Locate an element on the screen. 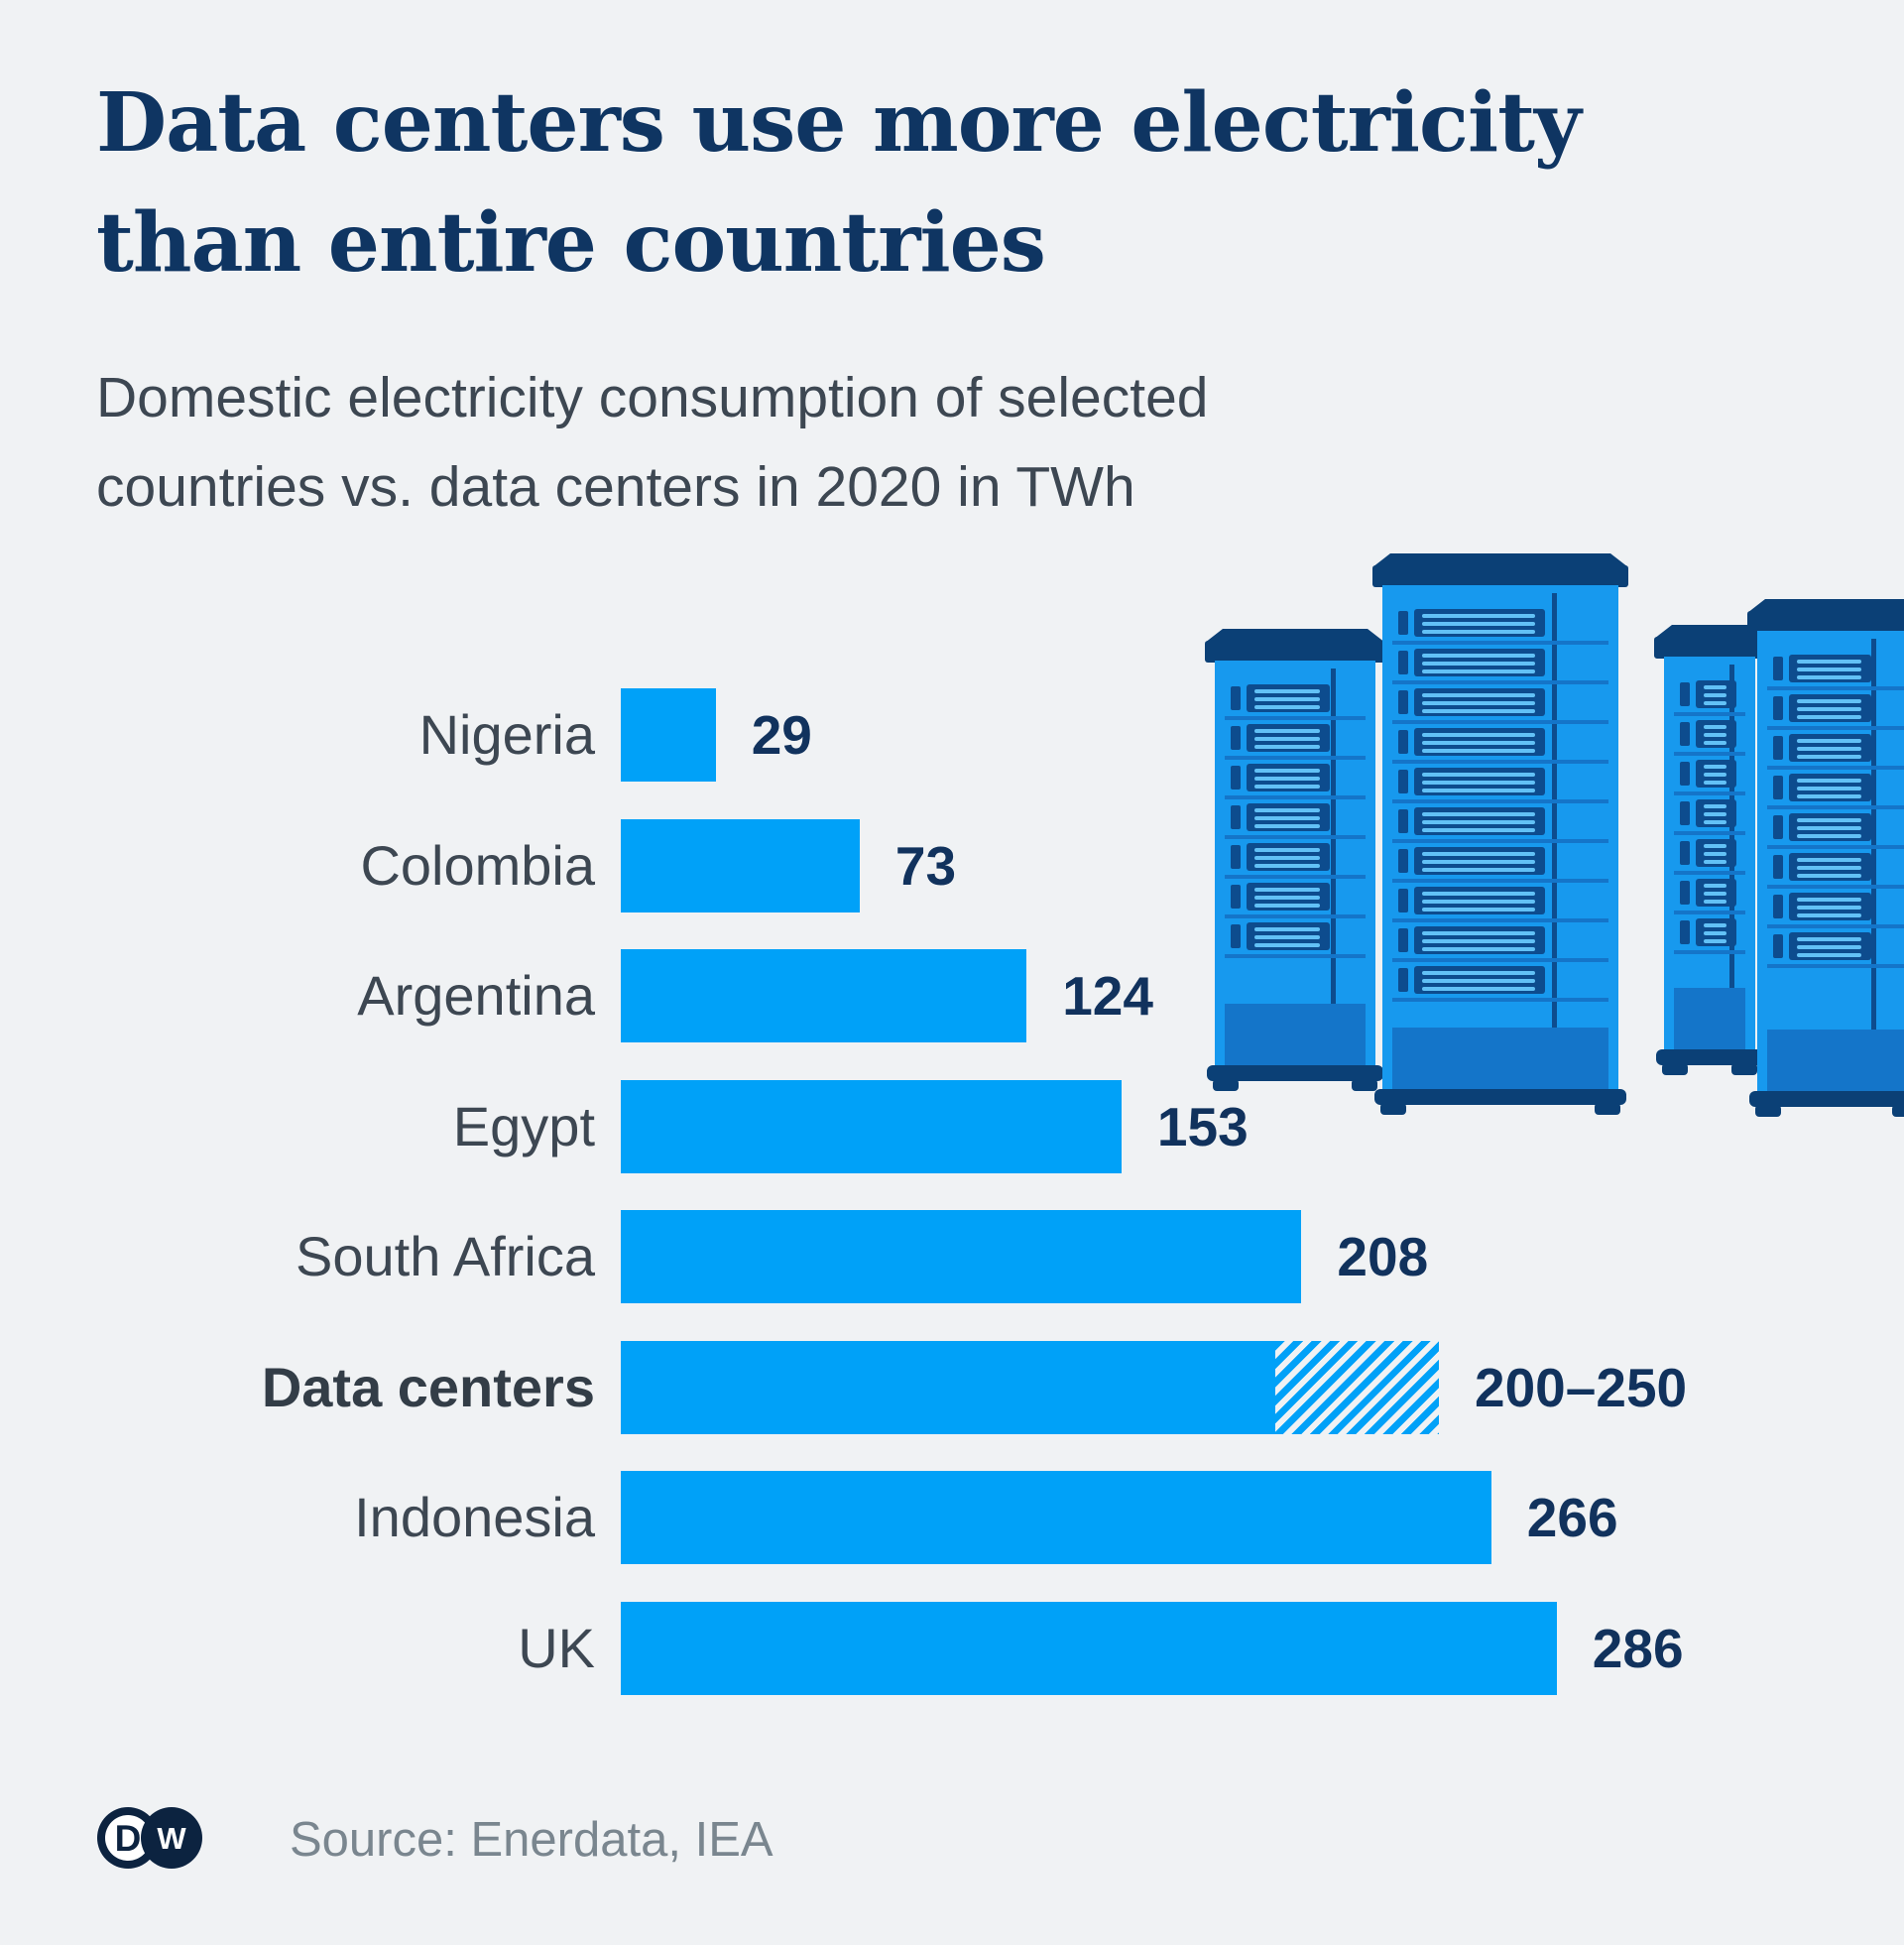 This screenshot has height=1945, width=1904. server-racks-illustration is located at coordinates (1554, 835).